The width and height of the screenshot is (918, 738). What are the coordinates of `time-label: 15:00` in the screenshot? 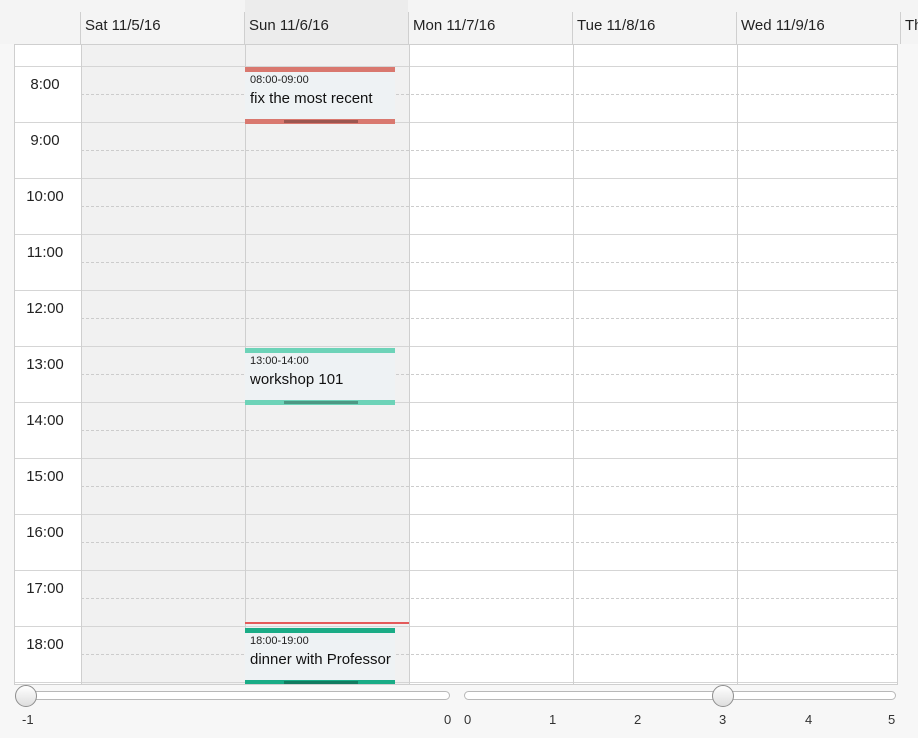 It's located at (45, 476).